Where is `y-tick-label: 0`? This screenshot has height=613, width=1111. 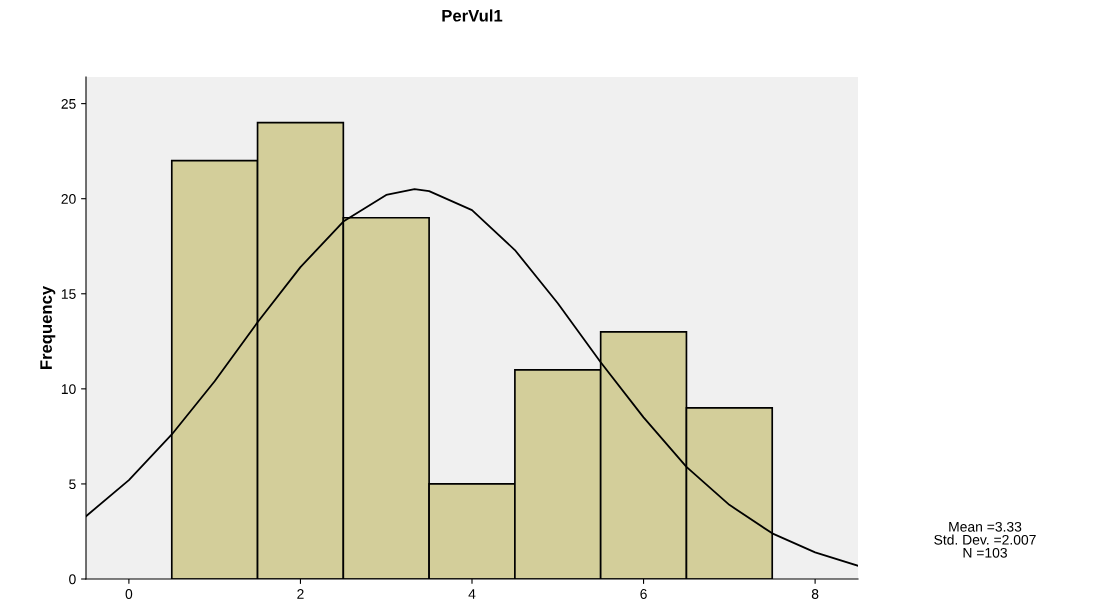 y-tick-label: 0 is located at coordinates (72, 579).